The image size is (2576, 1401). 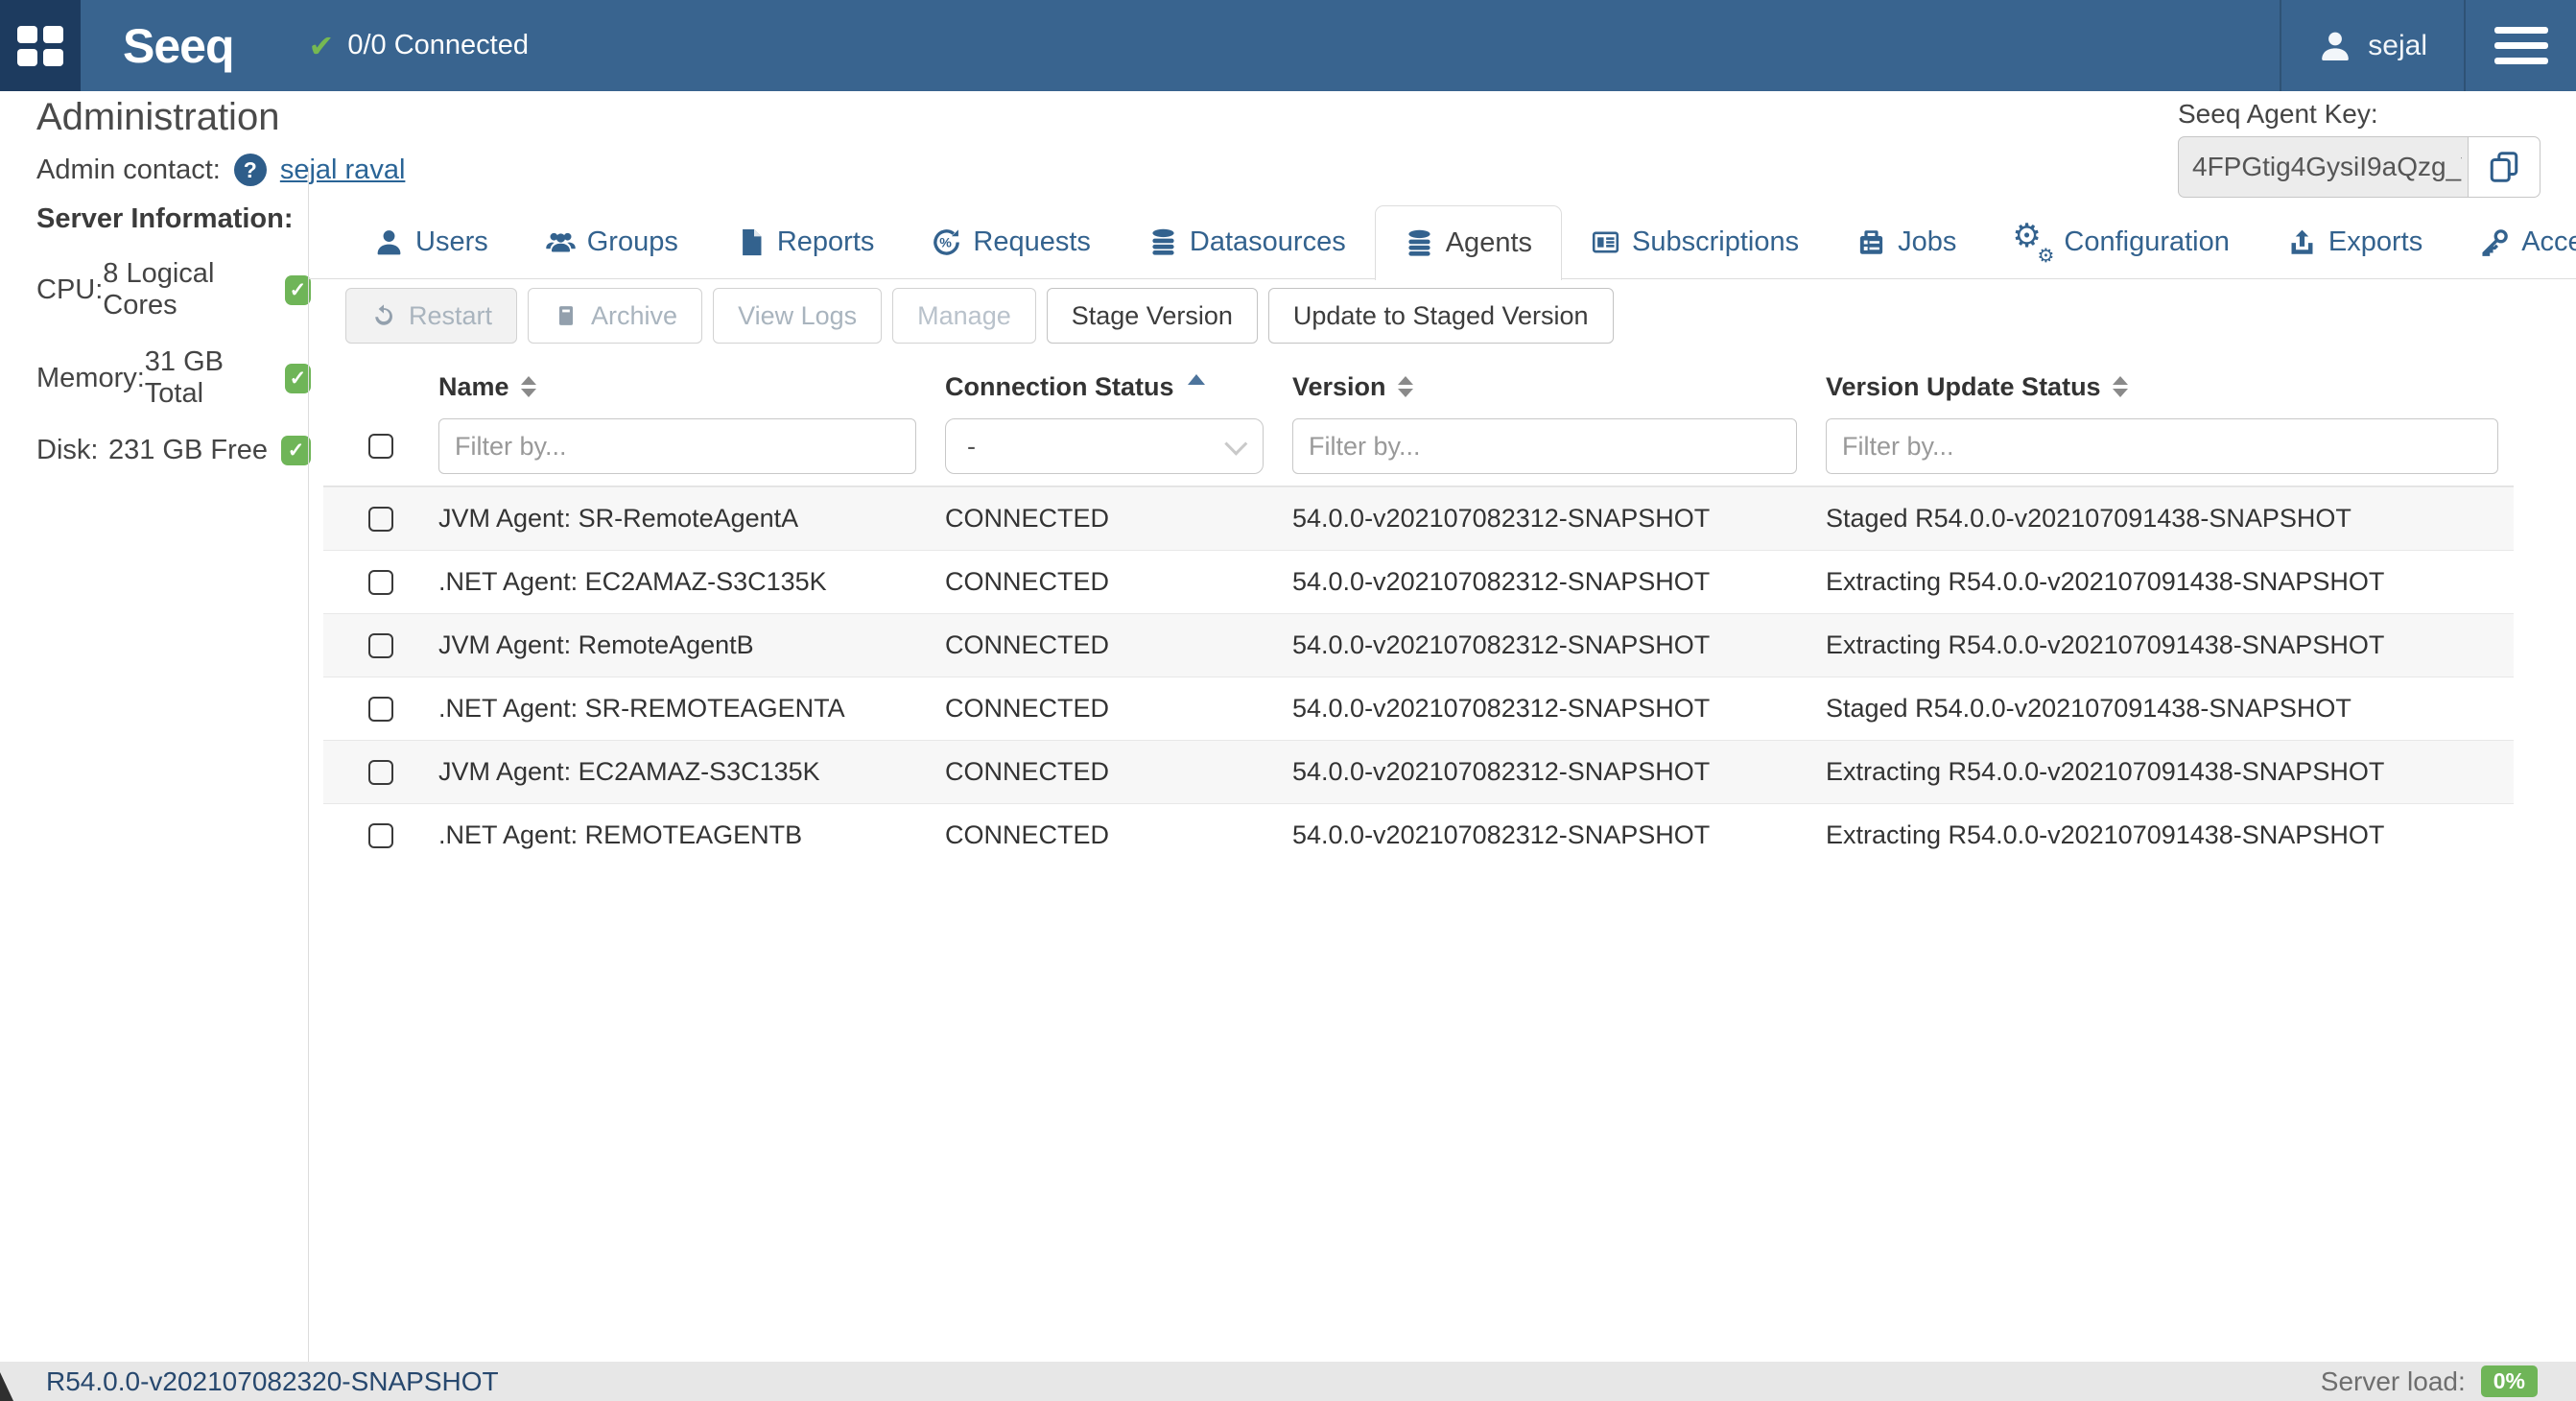 I want to click on disk-label: Disk:, so click(x=67, y=450).